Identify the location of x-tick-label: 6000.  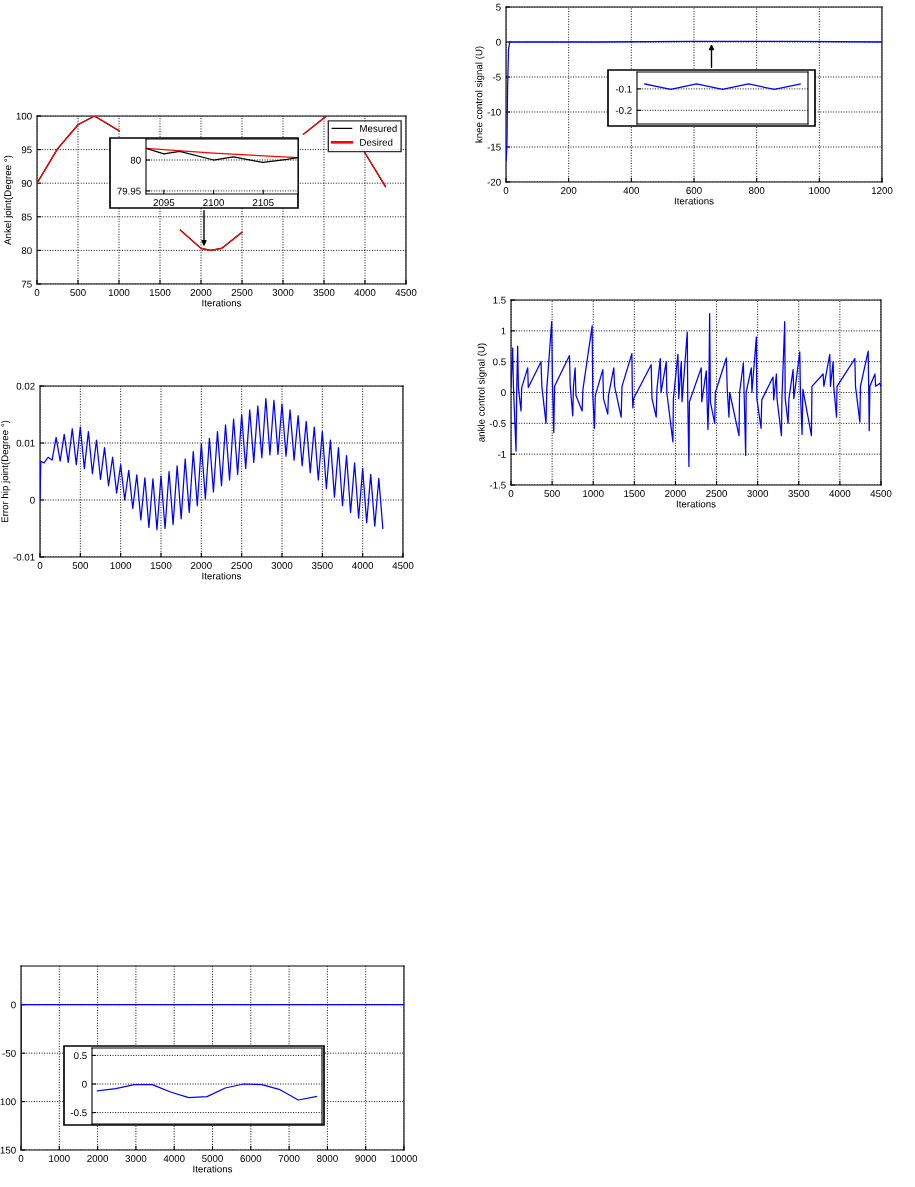
(251, 1158).